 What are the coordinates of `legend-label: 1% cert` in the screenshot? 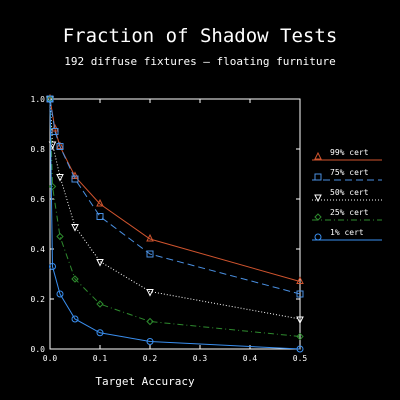 It's located at (347, 232).